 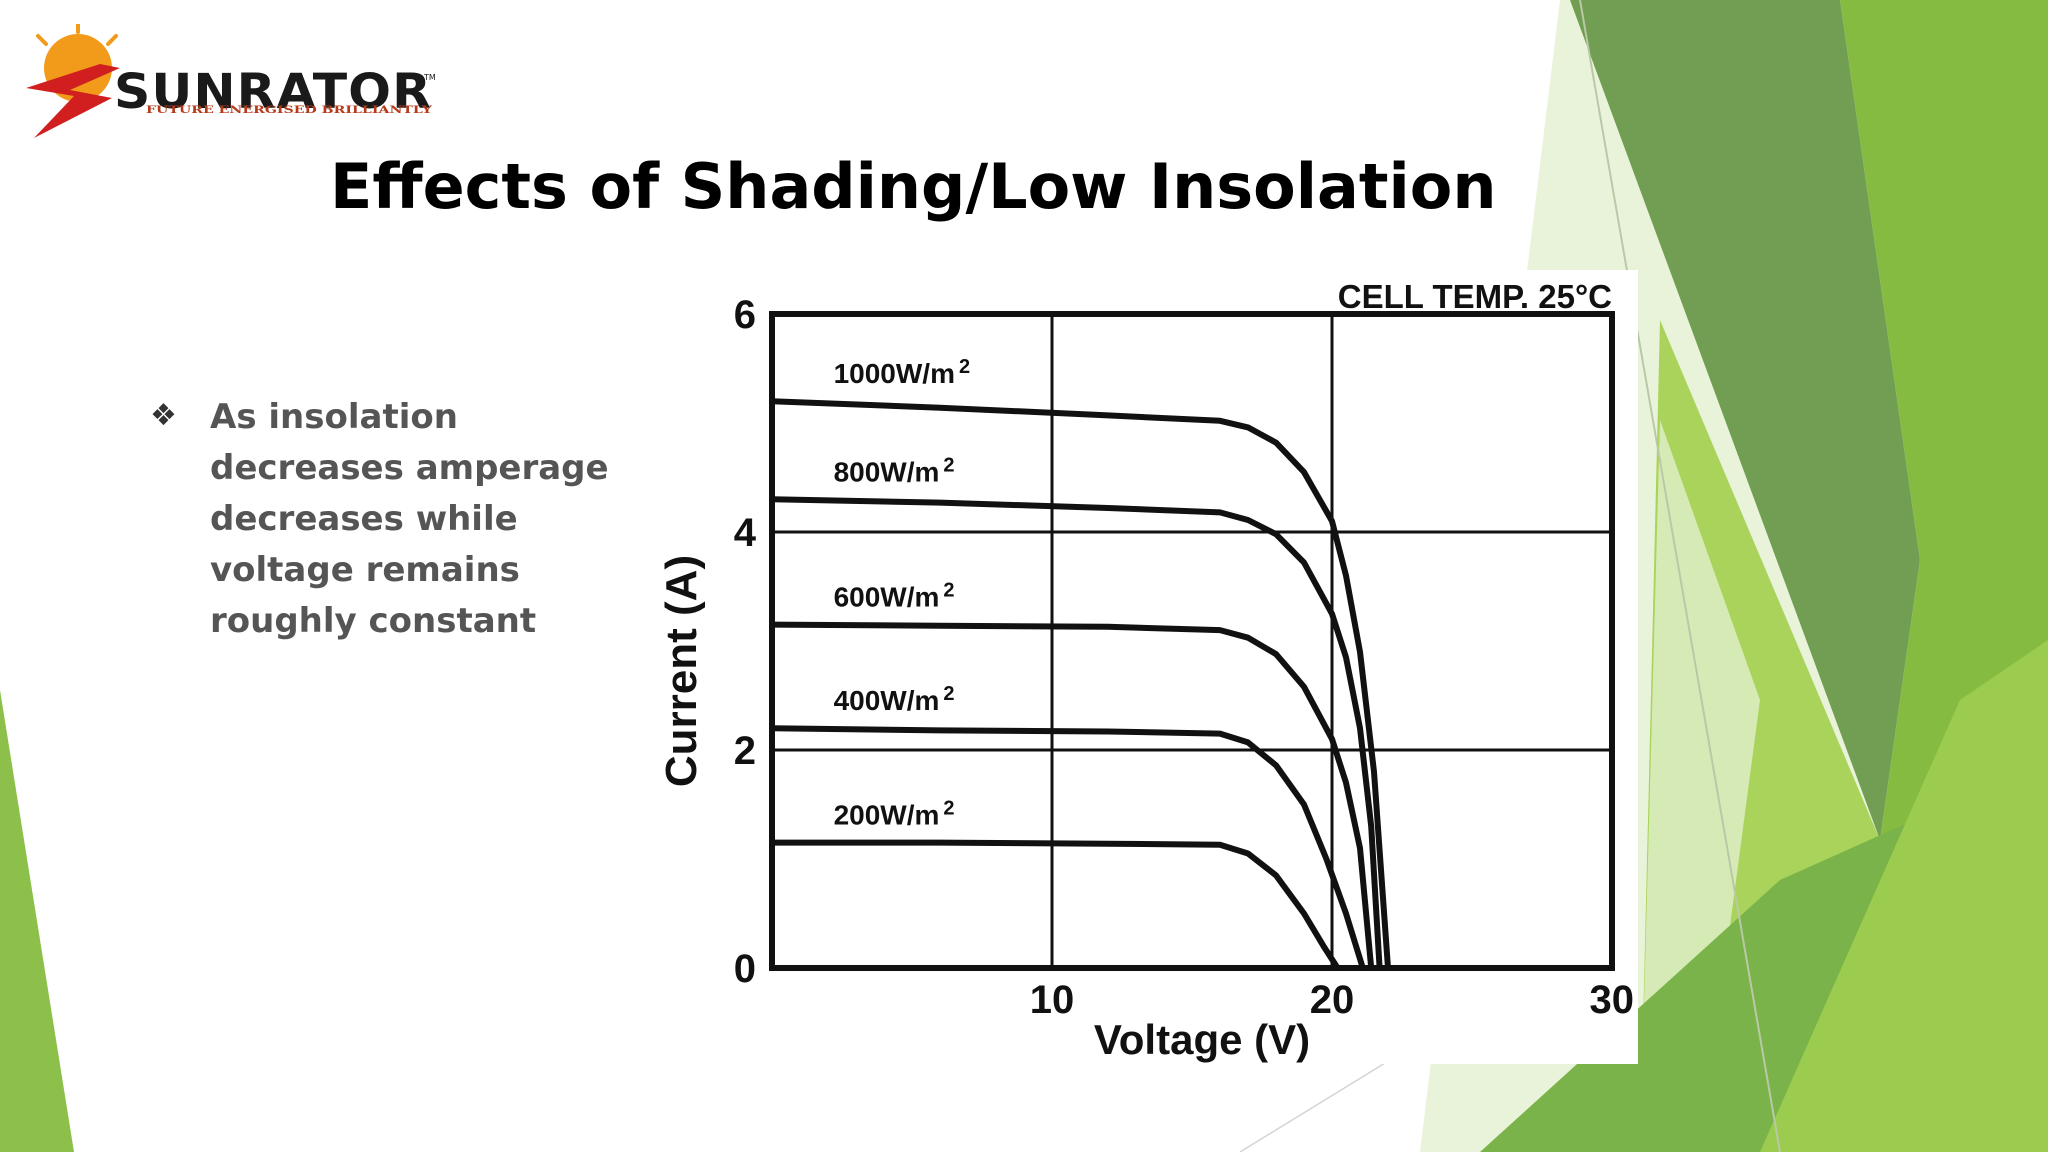 I want to click on series-label-text: 600W/m, so click(x=887, y=597).